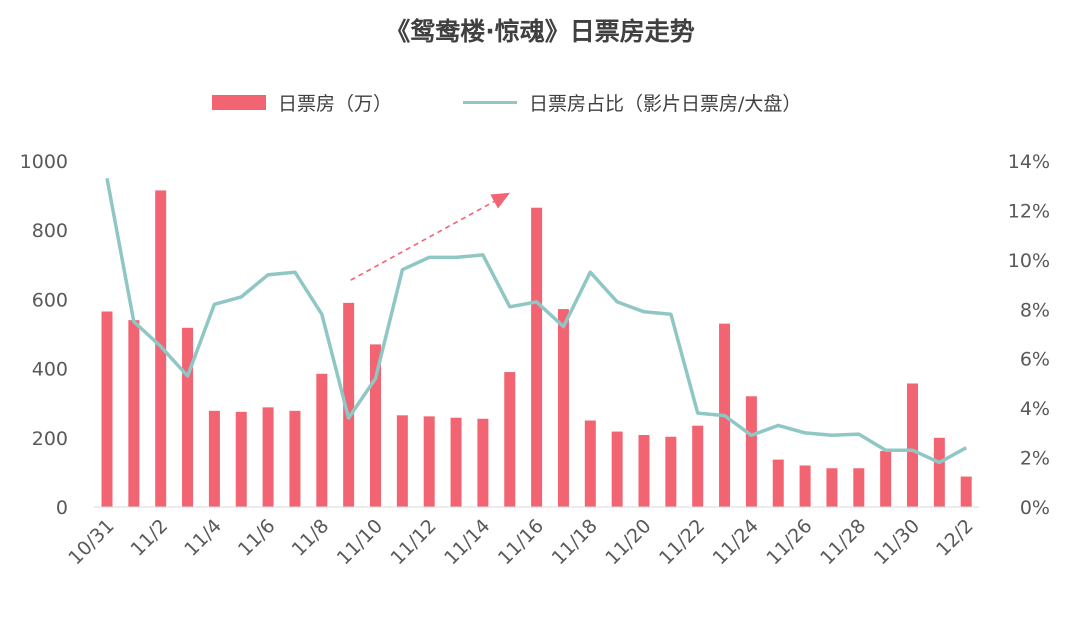 The height and width of the screenshot is (632, 1080). What do you see at coordinates (239, 102) in the screenshot?
I see `legend-bar-swatch` at bounding box center [239, 102].